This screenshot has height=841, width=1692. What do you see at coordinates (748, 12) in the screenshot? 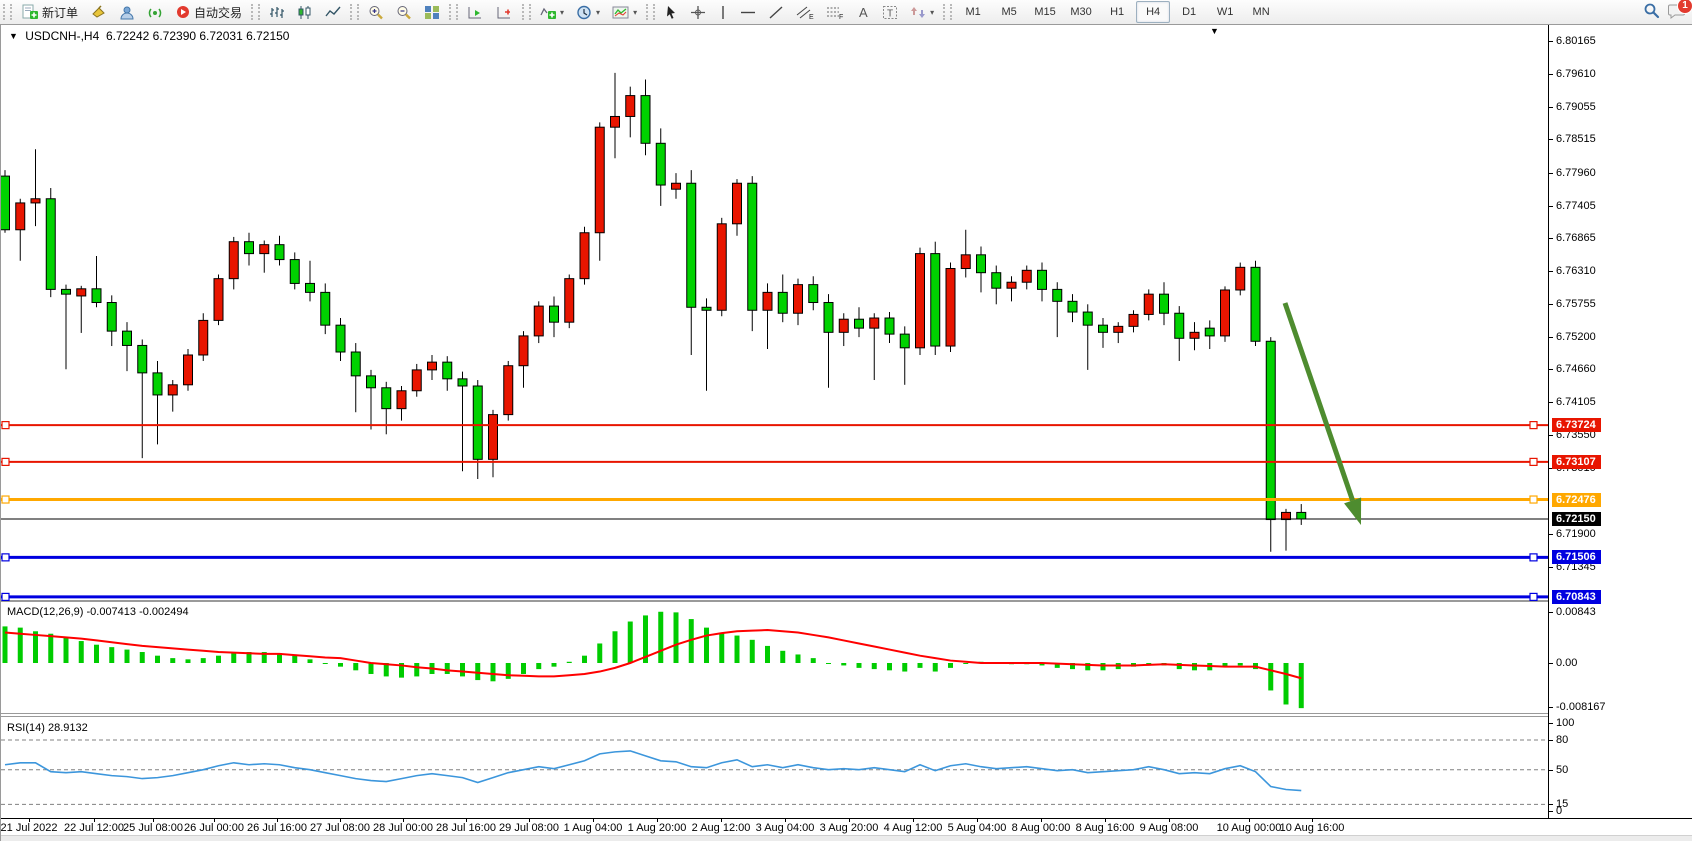
I see `horizontal-line-button` at bounding box center [748, 12].